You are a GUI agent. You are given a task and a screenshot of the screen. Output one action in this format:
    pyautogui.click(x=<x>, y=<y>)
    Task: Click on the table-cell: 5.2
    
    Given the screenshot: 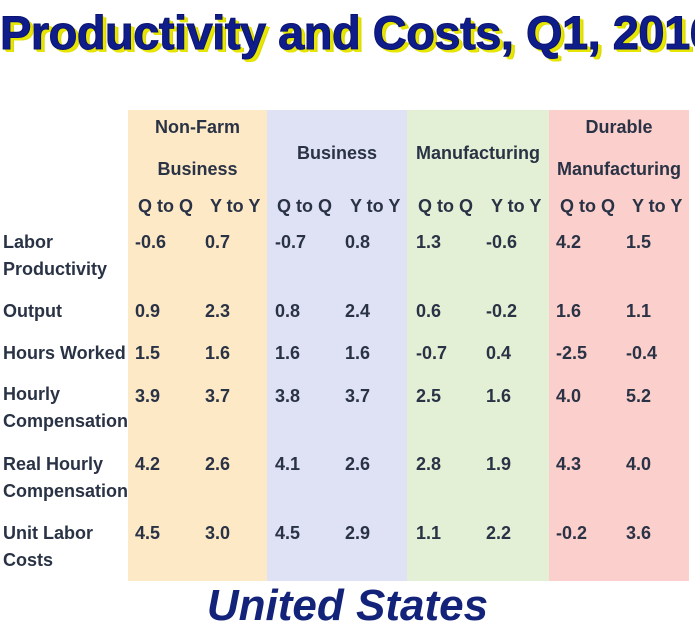 What is the action you would take?
    pyautogui.click(x=639, y=396)
    